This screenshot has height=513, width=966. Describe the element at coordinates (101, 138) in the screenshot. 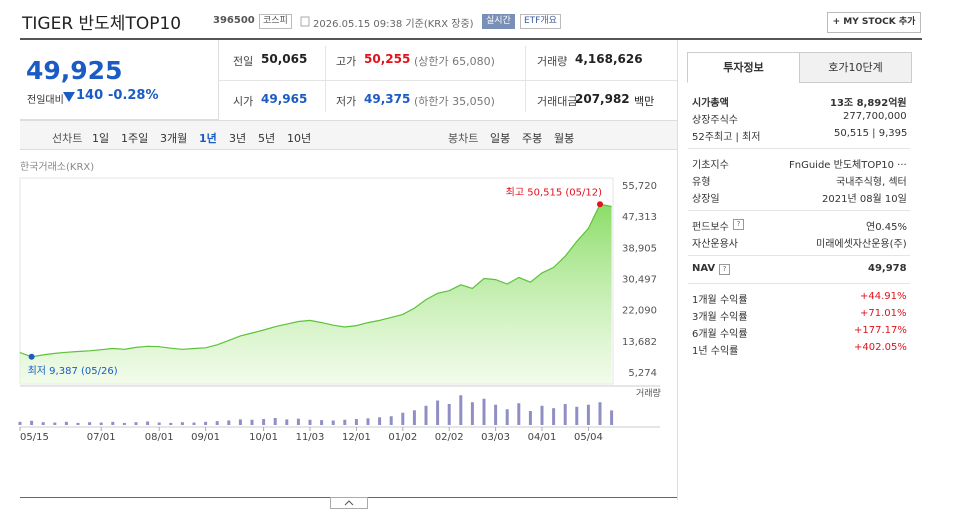

I see `period-tab: 1일` at that location.